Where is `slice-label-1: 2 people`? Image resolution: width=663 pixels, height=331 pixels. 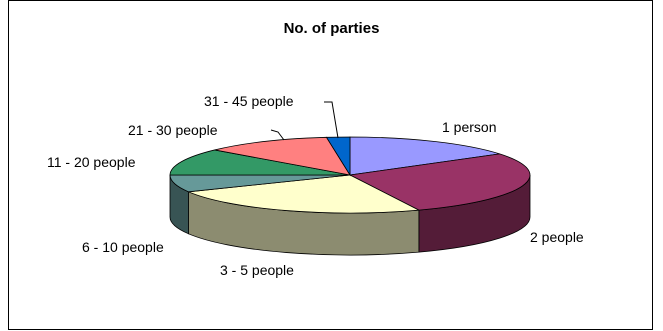
slice-label-1: 2 people is located at coordinates (557, 237).